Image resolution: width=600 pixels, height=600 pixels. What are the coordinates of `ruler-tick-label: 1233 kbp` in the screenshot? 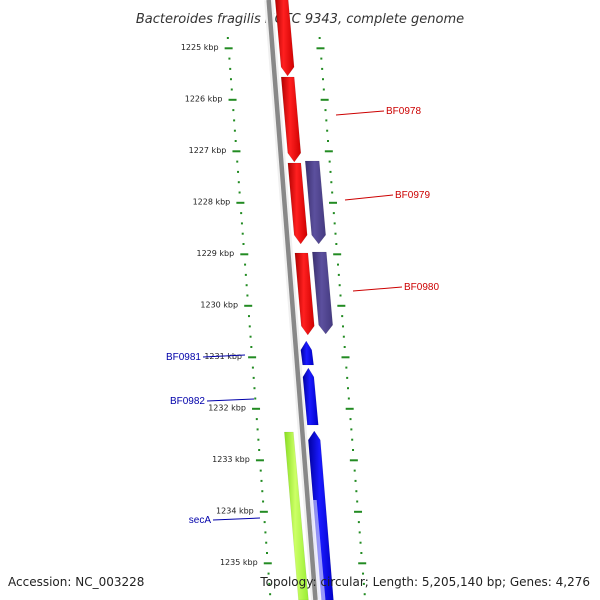 It's located at (231, 459).